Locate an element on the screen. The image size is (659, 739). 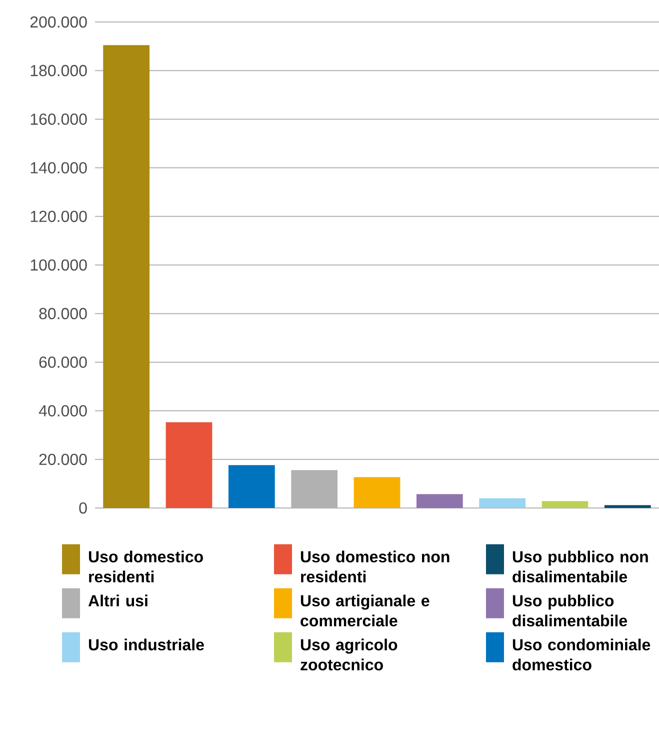
legend-label: Uso condominiale domestico is located at coordinates (581, 654).